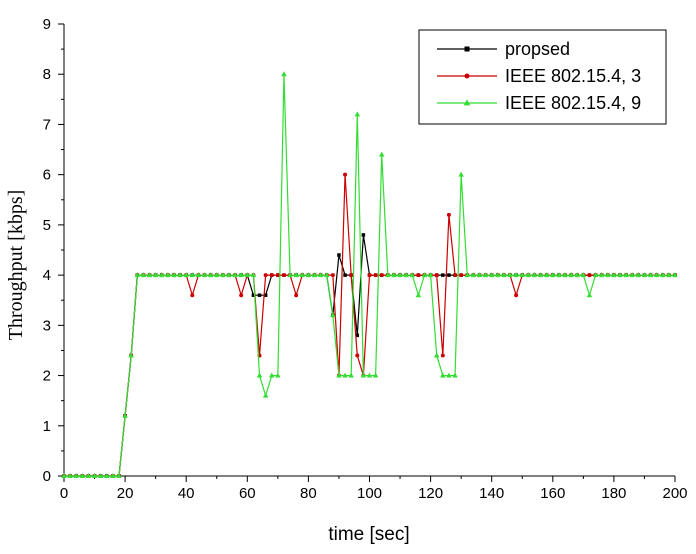 This screenshot has height=554, width=696. Describe the element at coordinates (573, 76) in the screenshot. I see `legend-label: IEEE 802.15.4, 3` at that location.